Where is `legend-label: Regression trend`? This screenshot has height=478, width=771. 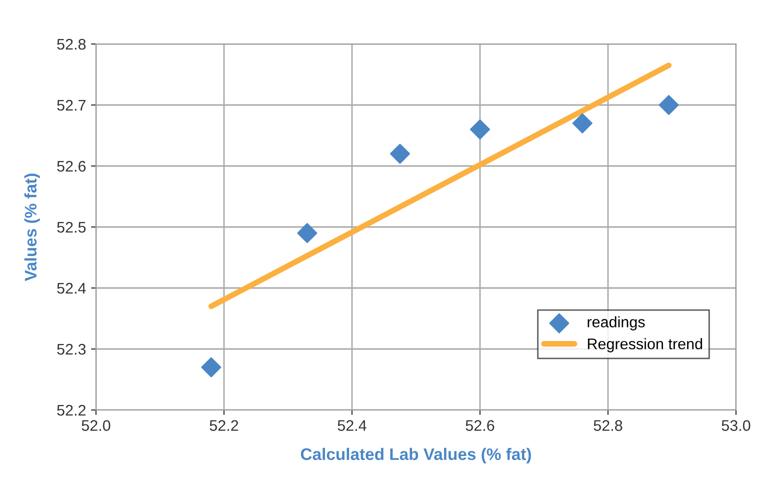 legend-label: Regression trend is located at coordinates (645, 345).